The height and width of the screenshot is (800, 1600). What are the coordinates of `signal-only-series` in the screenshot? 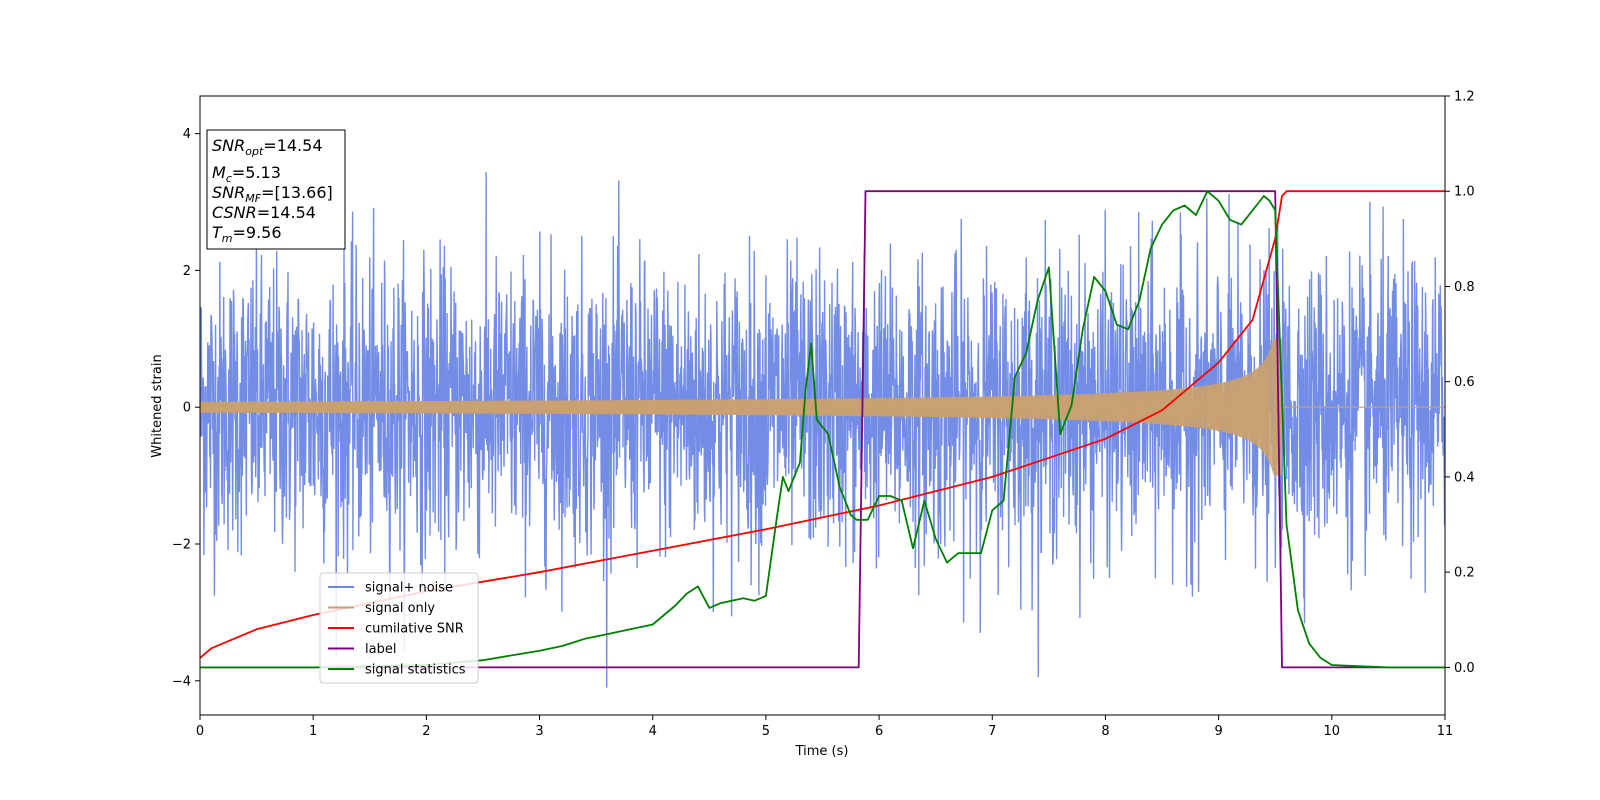 It's located at (822, 407).